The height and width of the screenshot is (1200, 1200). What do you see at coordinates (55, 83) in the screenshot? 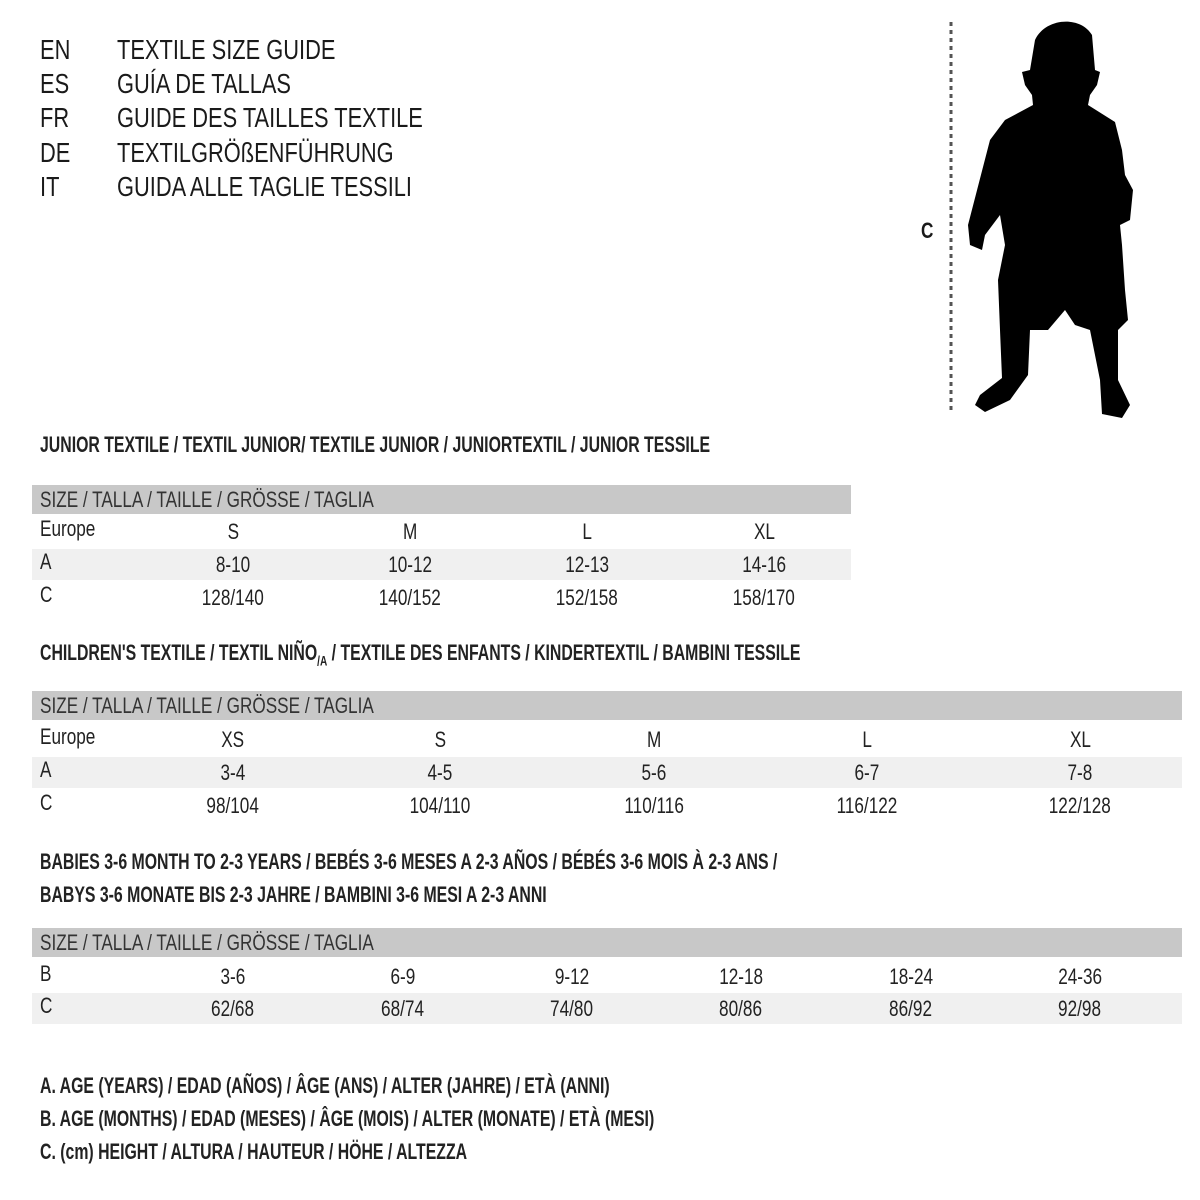
I see `language-code: ES` at bounding box center [55, 83].